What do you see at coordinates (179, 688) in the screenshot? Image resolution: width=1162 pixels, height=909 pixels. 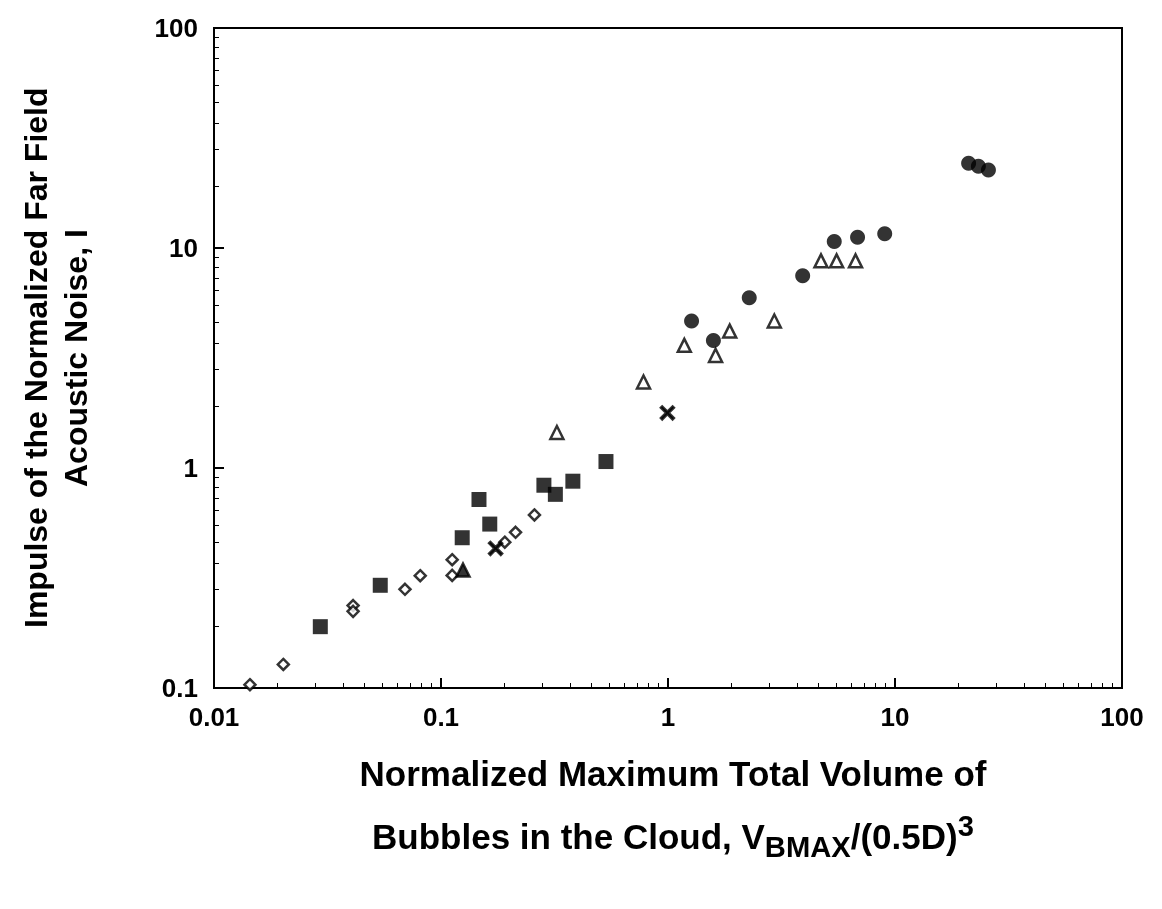 I see `y-tick-label: 0.1` at bounding box center [179, 688].